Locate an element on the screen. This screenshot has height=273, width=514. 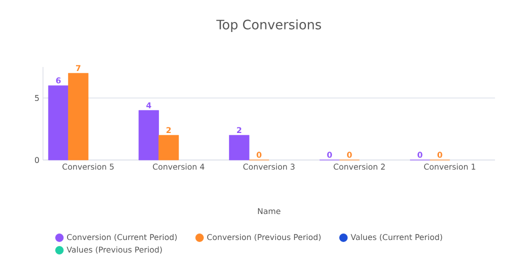
chart-title: Top Conversions is located at coordinates (269, 25).